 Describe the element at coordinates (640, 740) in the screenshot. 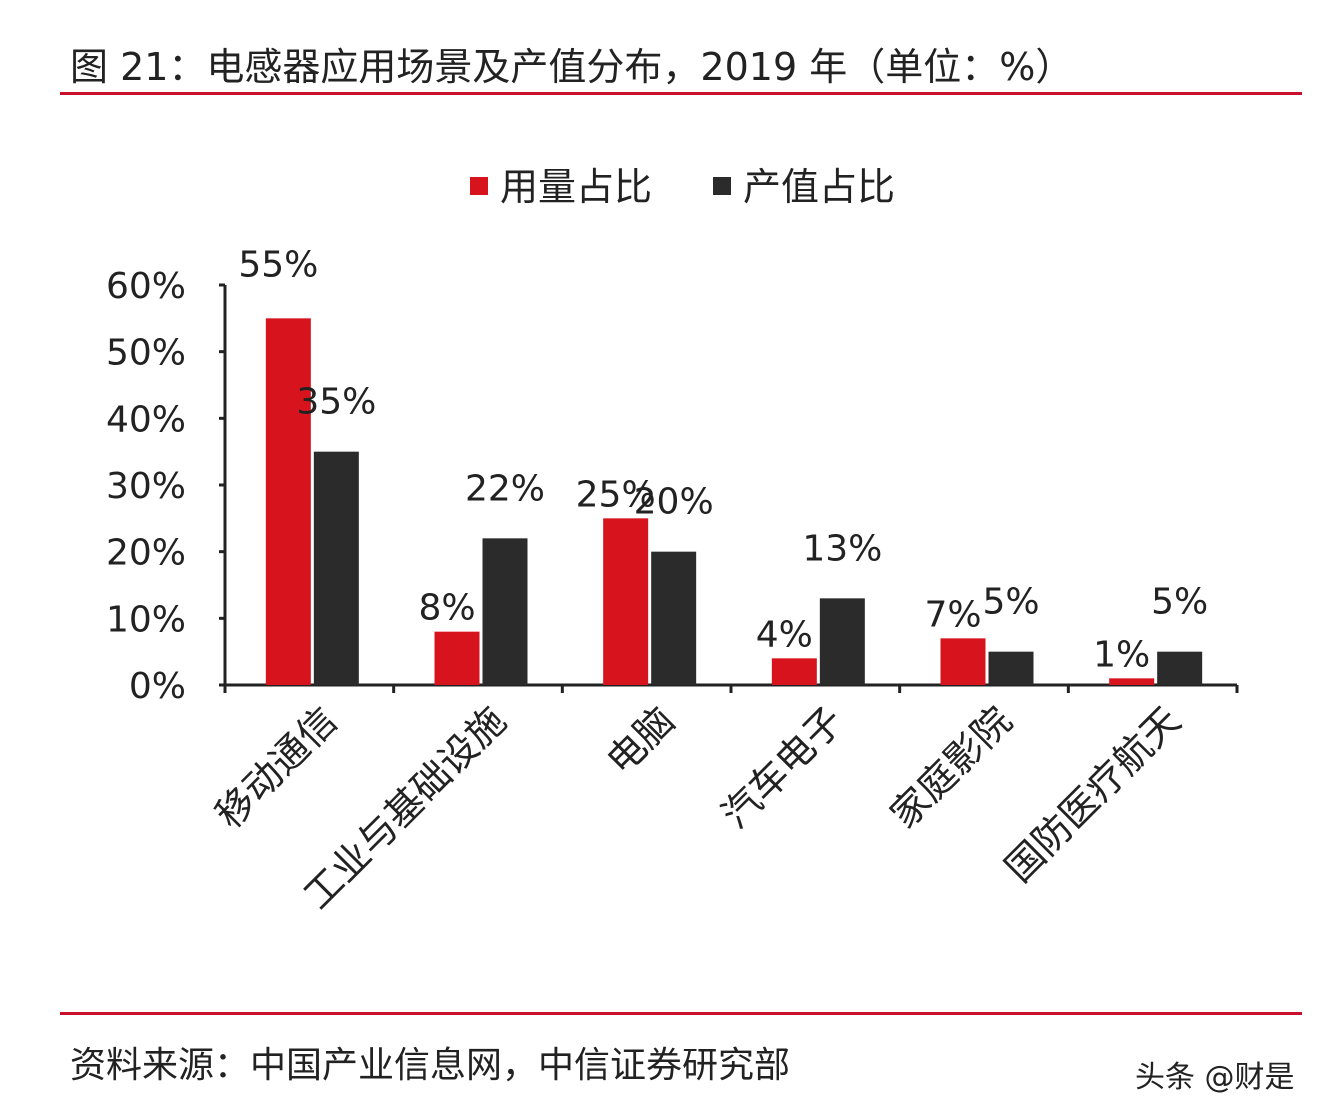

I see `x-tick-label: 电脑` at that location.